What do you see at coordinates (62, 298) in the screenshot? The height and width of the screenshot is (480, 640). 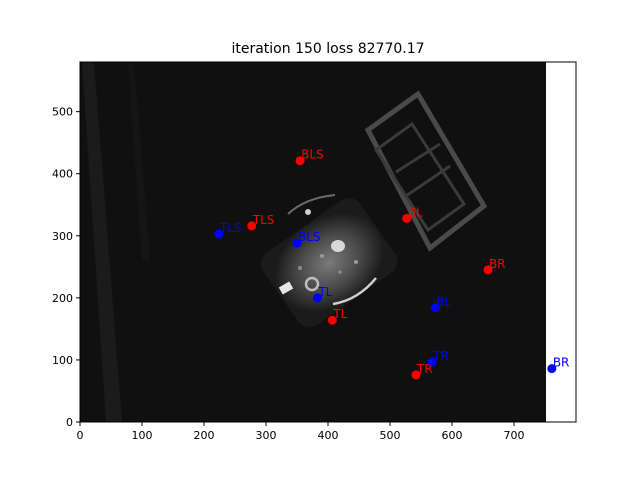 I see `y-tick-label: 200` at bounding box center [62, 298].